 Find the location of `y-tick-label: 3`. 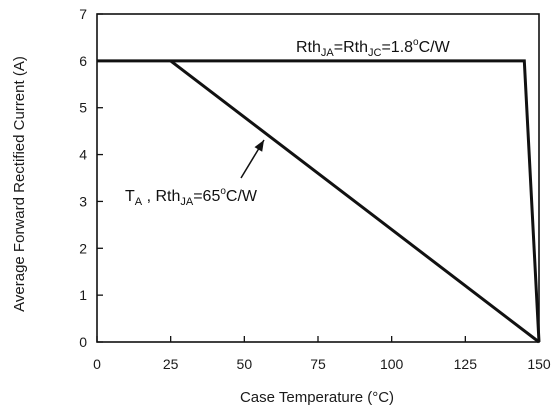

y-tick-label: 3 is located at coordinates (83, 201).